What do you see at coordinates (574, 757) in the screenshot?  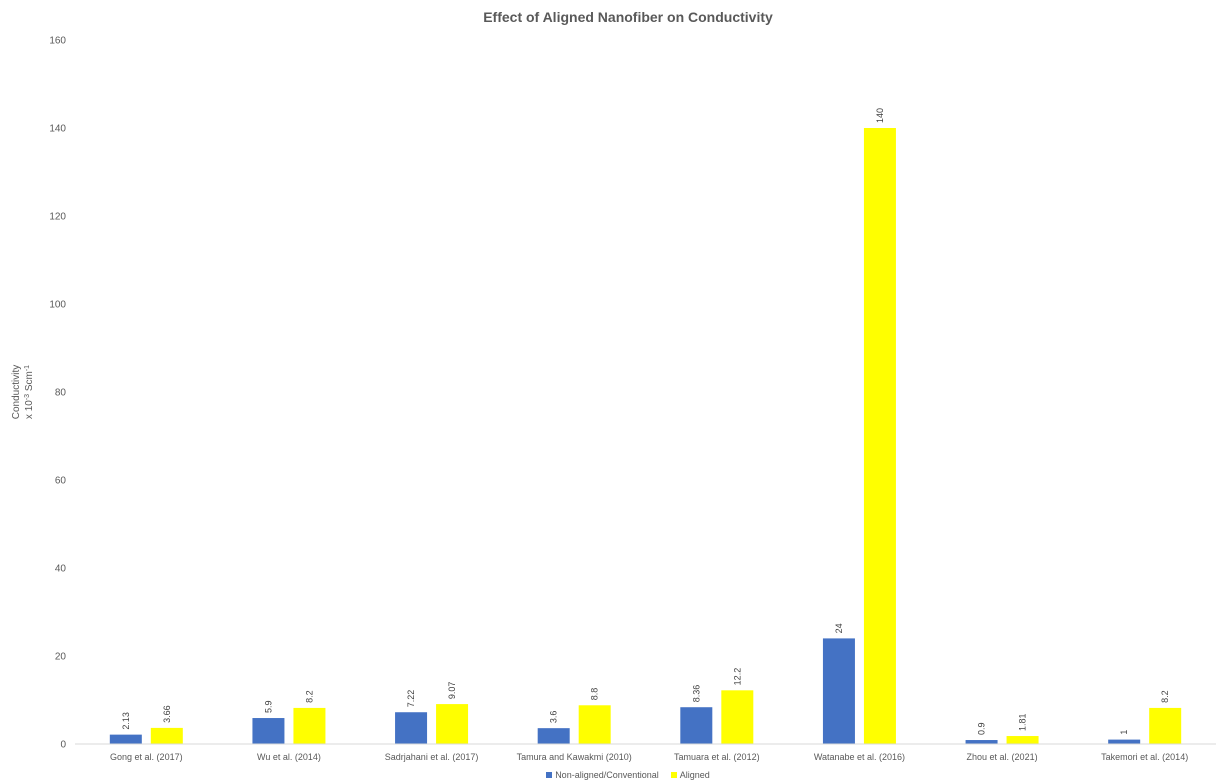 I see `x-tick-label: Tamura and Kawakmi (2010)` at bounding box center [574, 757].